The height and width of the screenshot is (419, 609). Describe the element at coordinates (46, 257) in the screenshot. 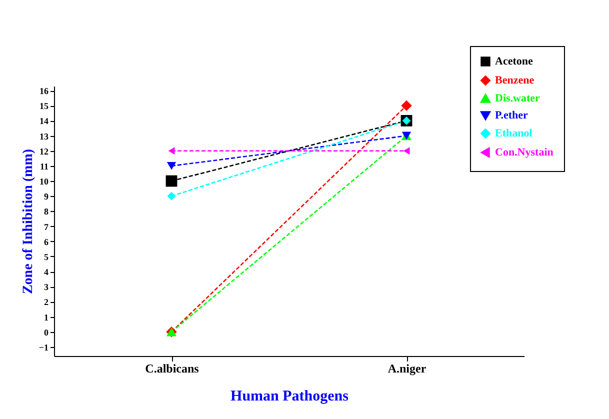

I see `y-tick-label: 5` at that location.